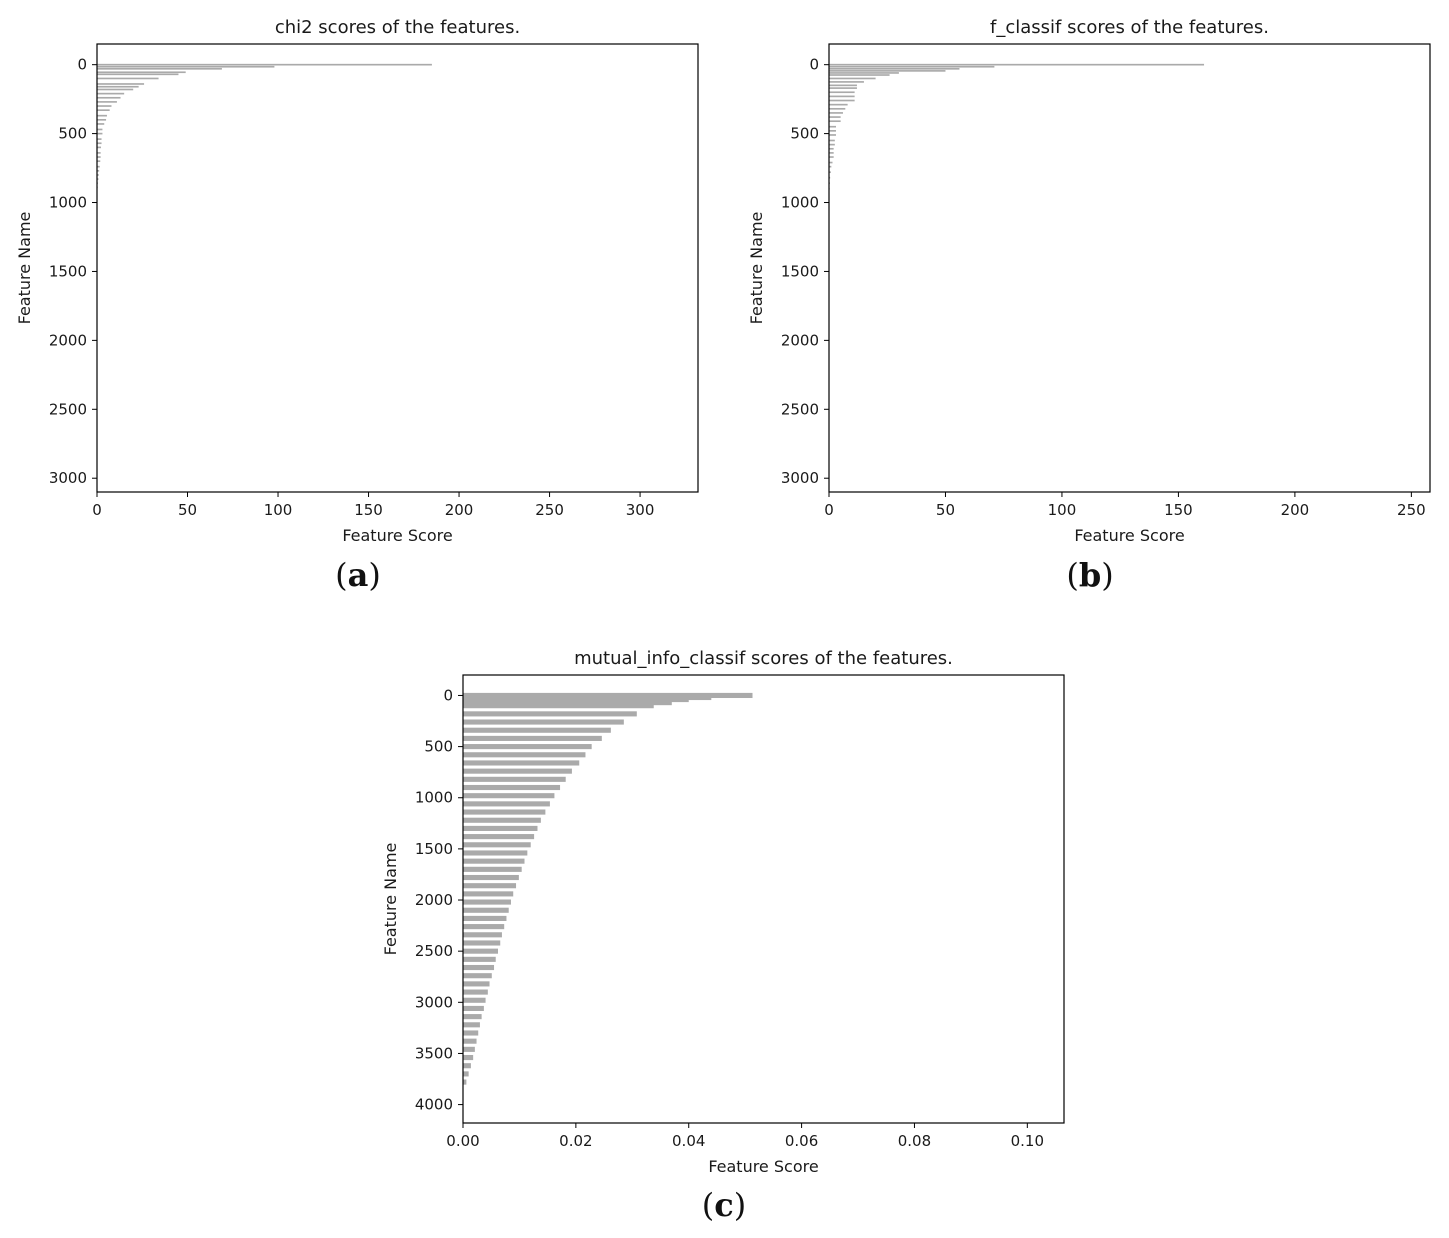  Describe the element at coordinates (914, 1141) in the screenshot. I see `x-tick-label: 0.08` at that location.